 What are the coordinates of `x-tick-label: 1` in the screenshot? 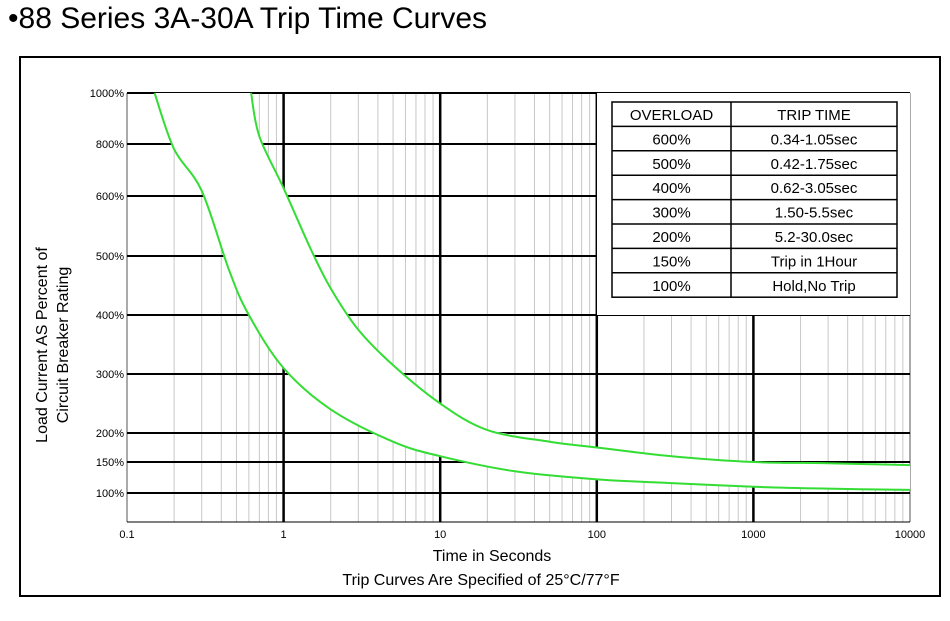 It's located at (284, 535).